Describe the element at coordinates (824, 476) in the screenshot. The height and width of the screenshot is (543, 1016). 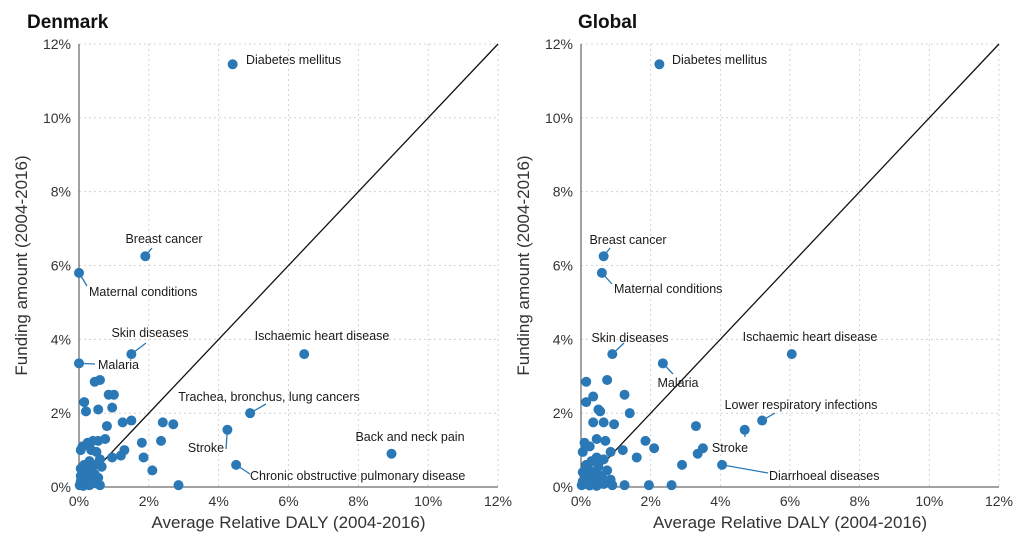
I see `point-label: Diarrhoeal diseases` at that location.